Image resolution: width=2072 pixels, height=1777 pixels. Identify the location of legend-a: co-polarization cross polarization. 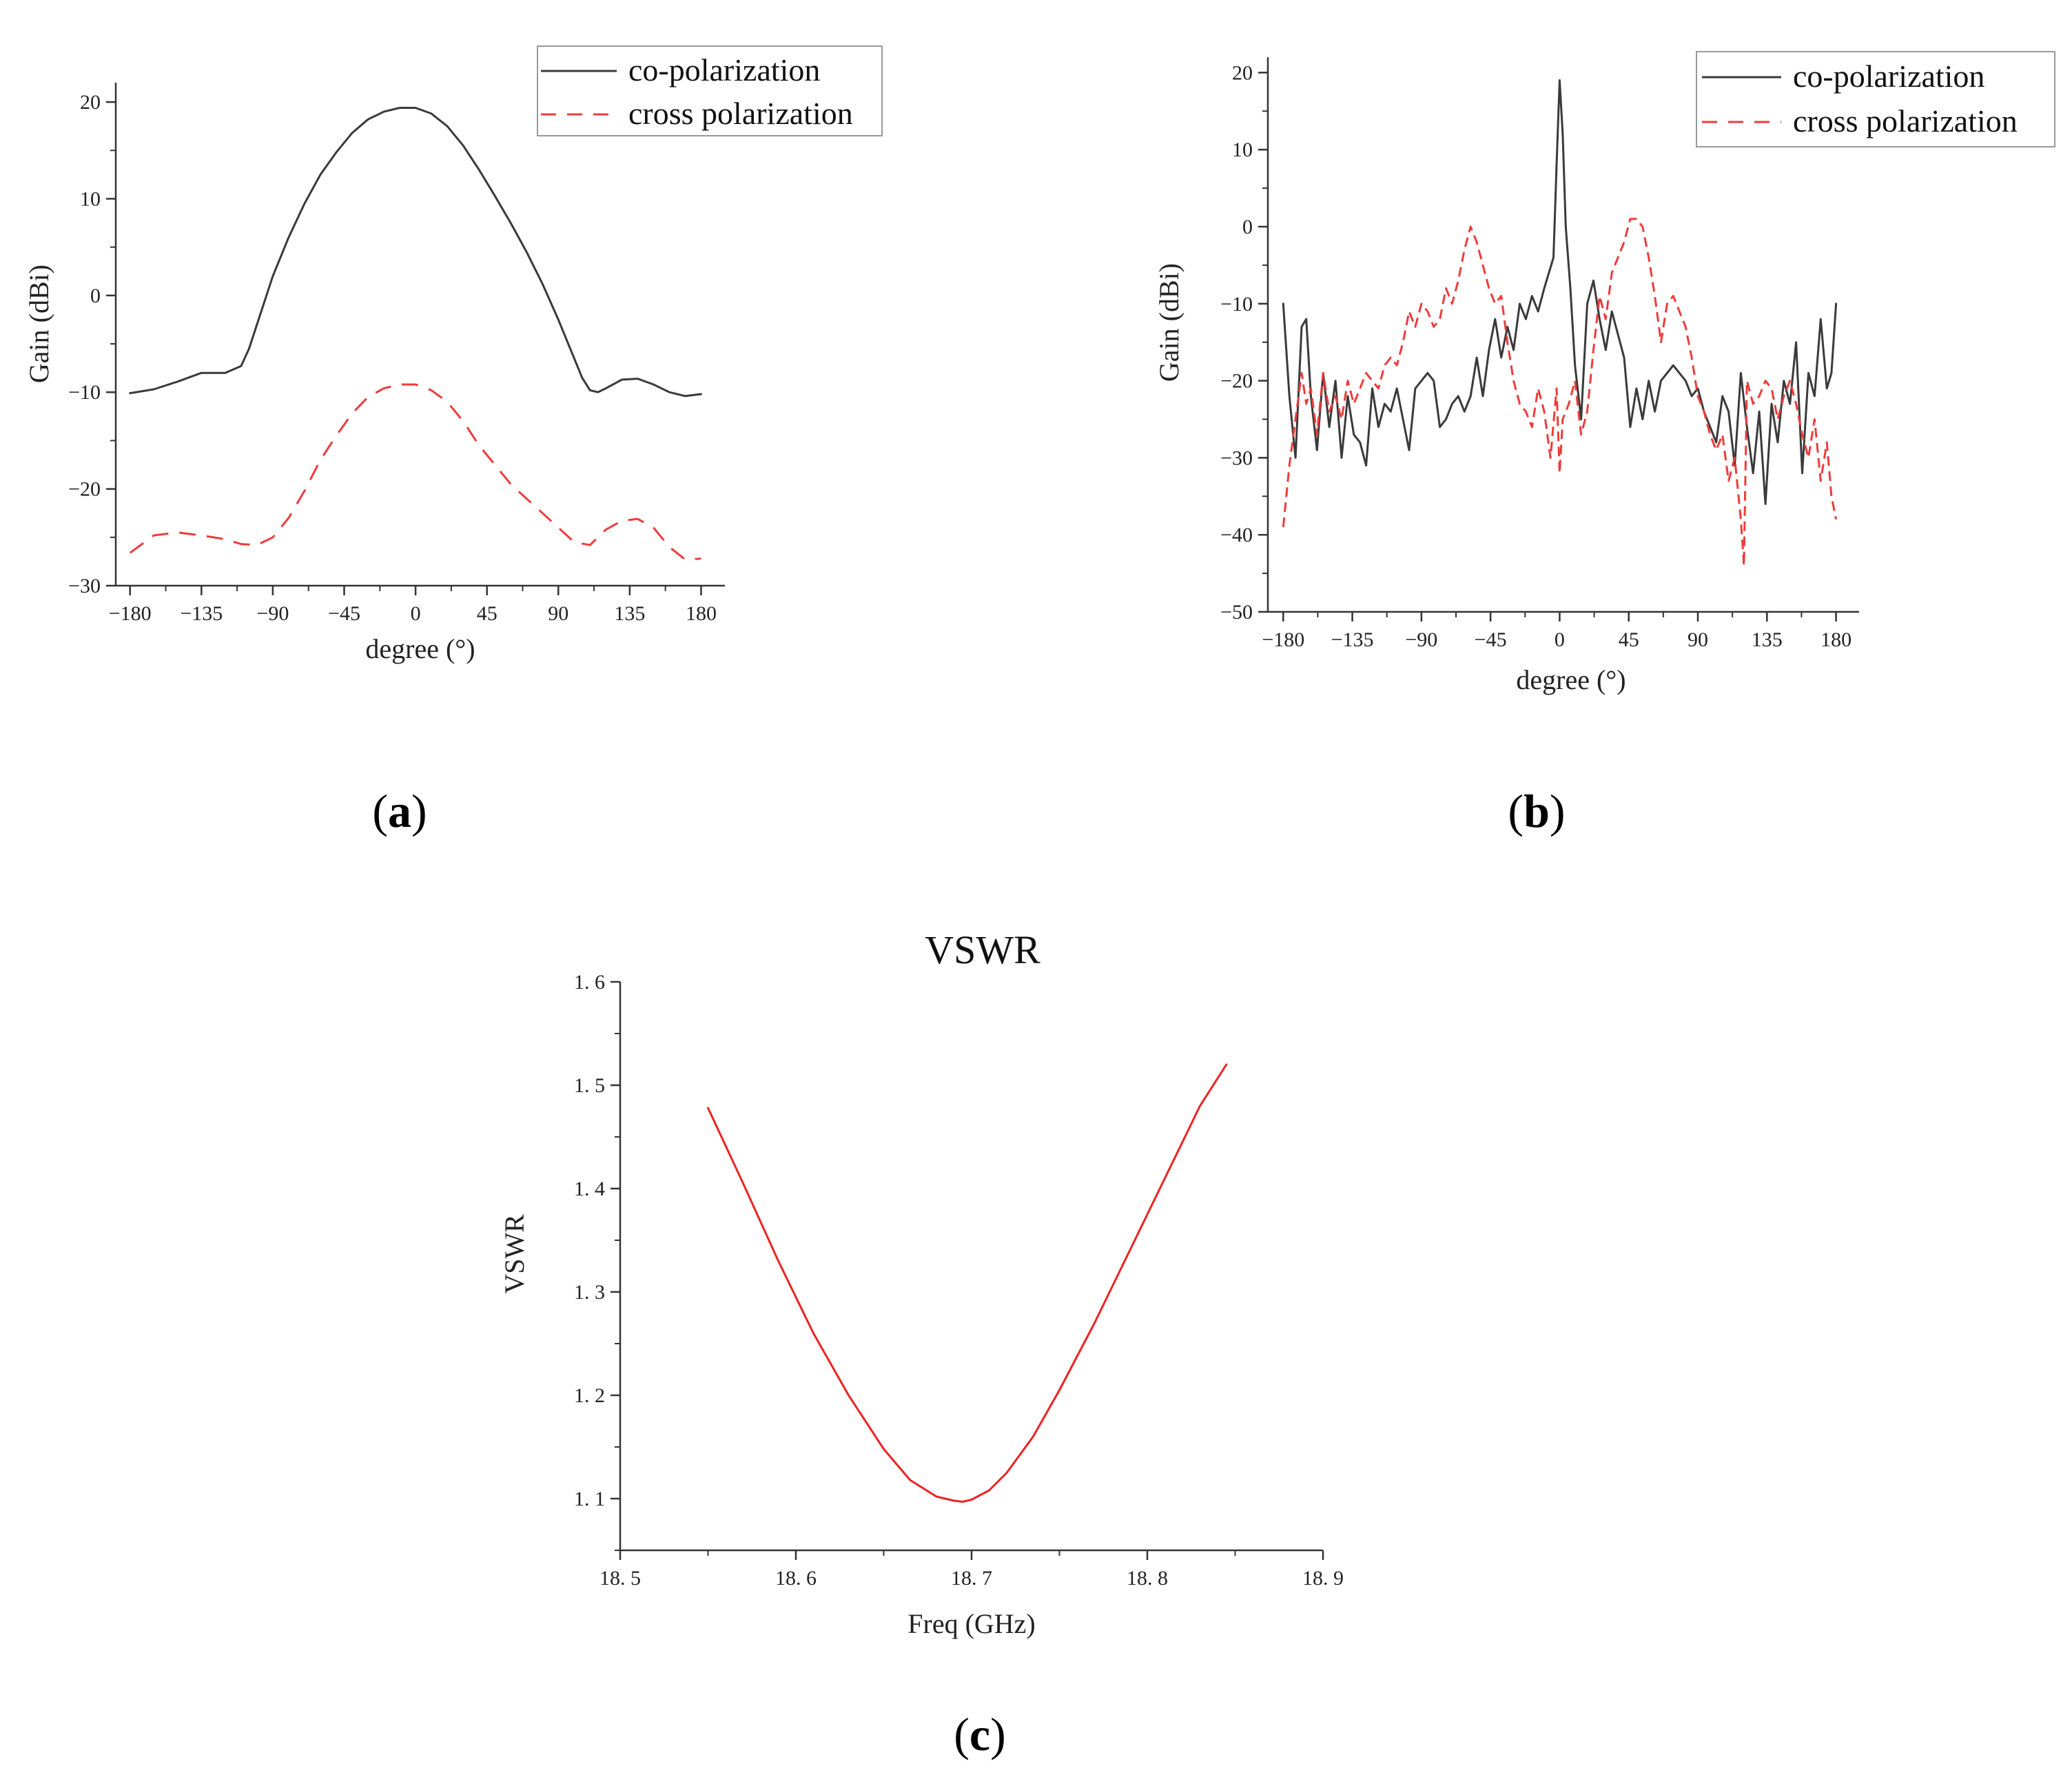
(710, 90).